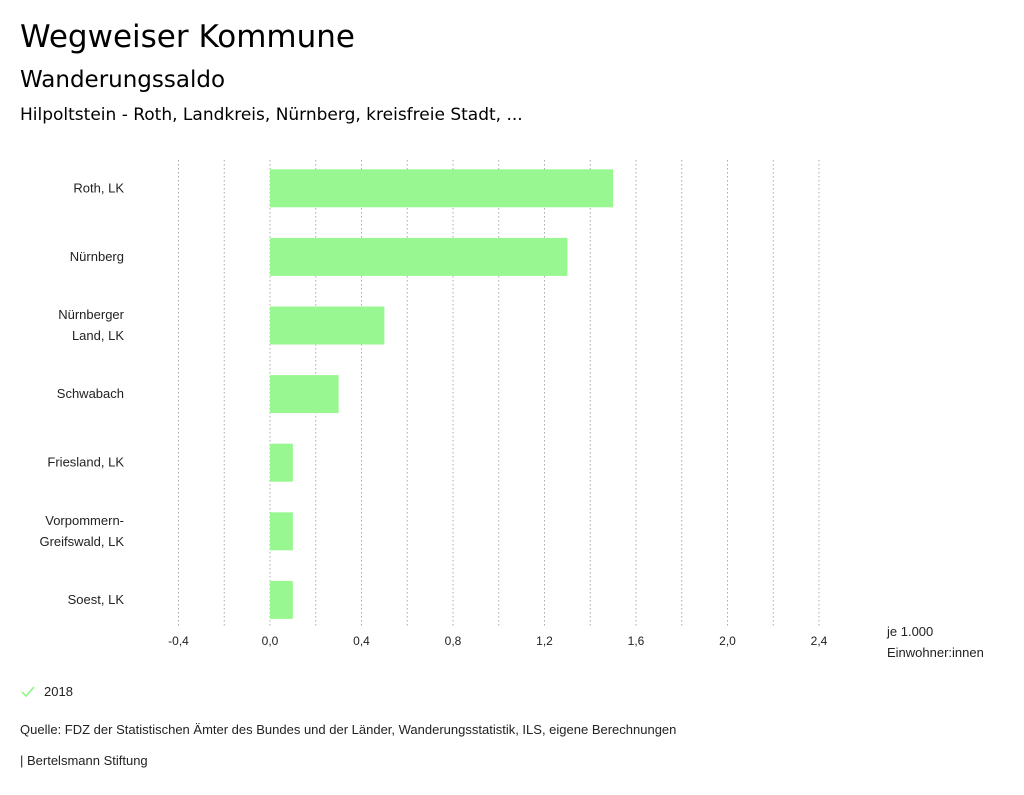 The width and height of the screenshot is (1024, 795). What do you see at coordinates (81, 531) in the screenshot?
I see `category-label: Vorpommern-Greifswald, LK` at bounding box center [81, 531].